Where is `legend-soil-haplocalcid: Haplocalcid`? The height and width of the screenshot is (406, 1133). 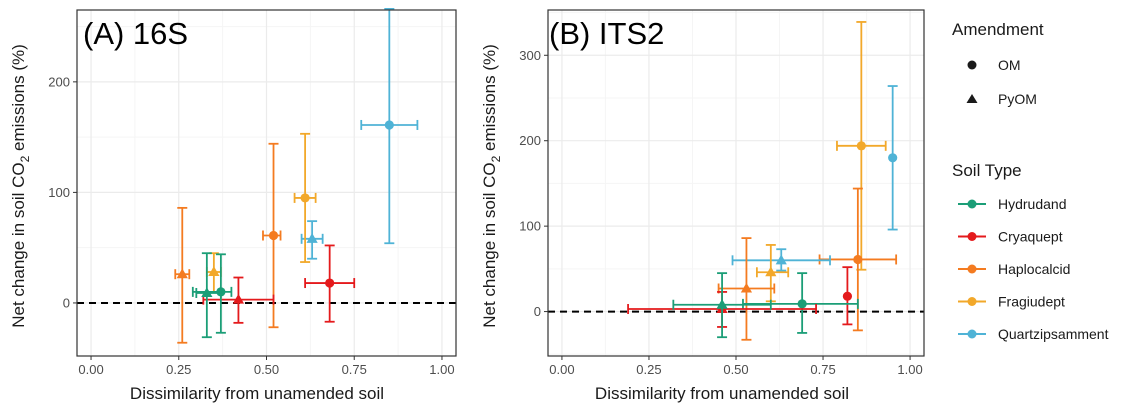
legend-soil-haplocalcid: Haplocalcid is located at coordinates (1014, 269).